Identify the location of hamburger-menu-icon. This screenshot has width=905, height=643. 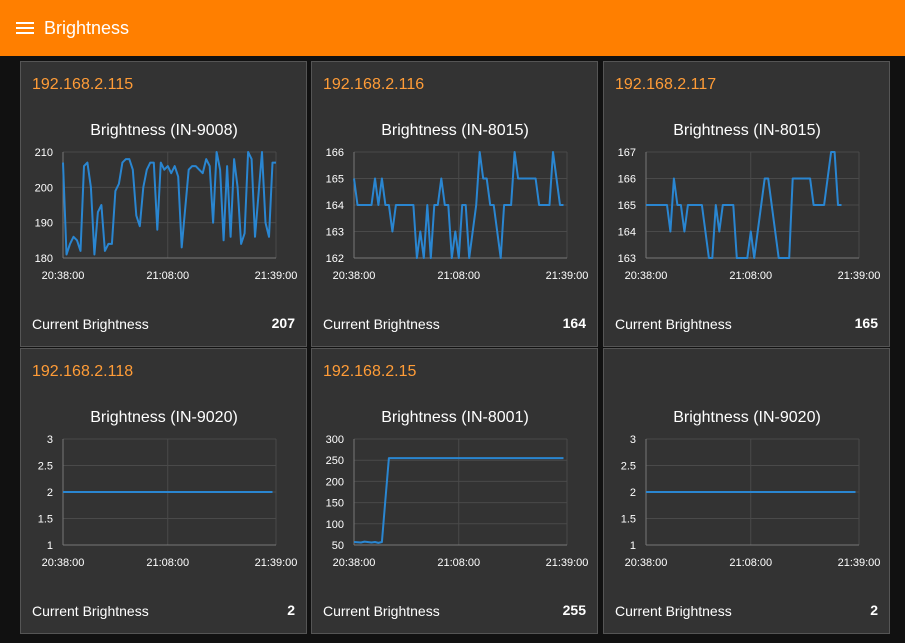
(25, 28).